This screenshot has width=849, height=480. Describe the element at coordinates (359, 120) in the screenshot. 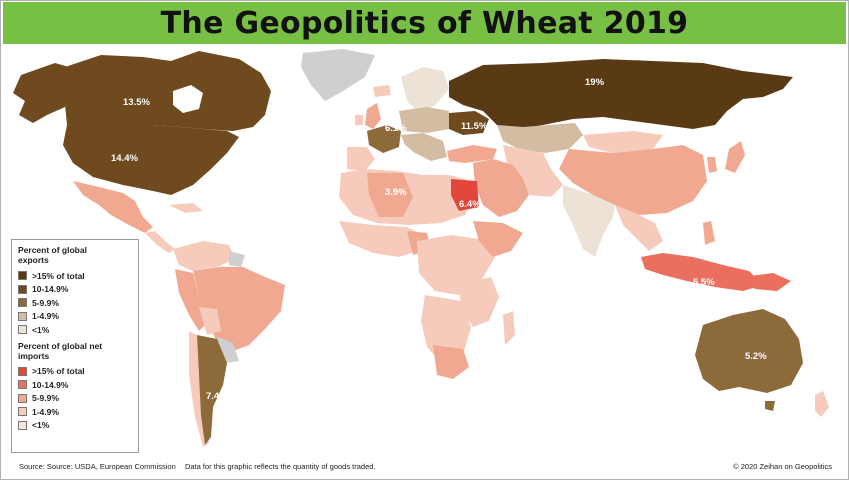

I see `ireland` at that location.